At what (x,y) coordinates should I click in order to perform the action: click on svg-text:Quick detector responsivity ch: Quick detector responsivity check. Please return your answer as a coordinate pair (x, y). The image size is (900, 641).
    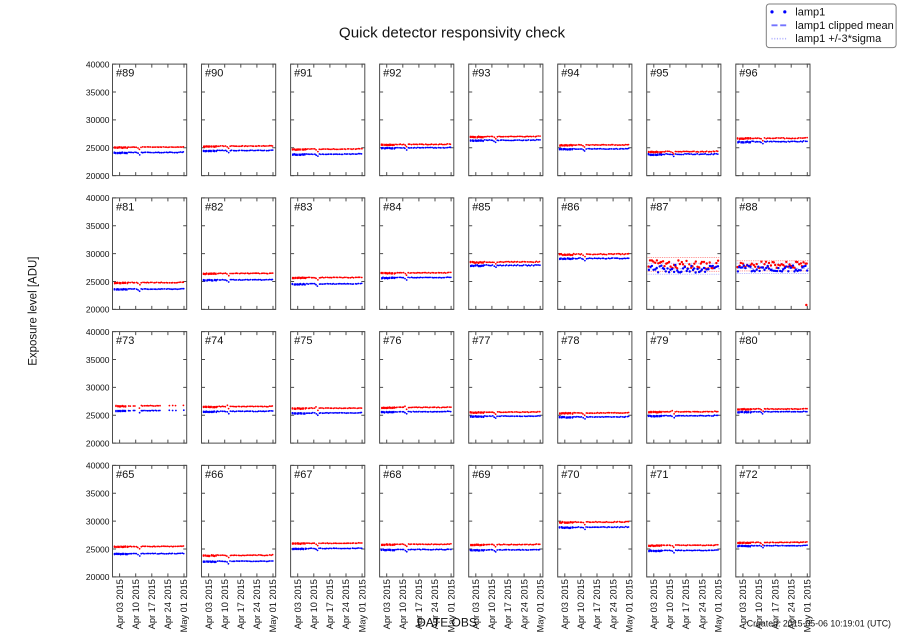
    Looking at the image, I should click on (452, 32).